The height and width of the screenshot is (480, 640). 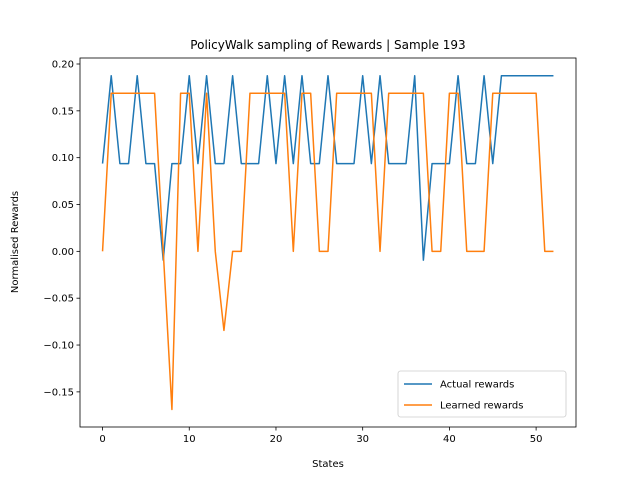 I want to click on y-tick-label: 0.10, so click(x=63, y=158).